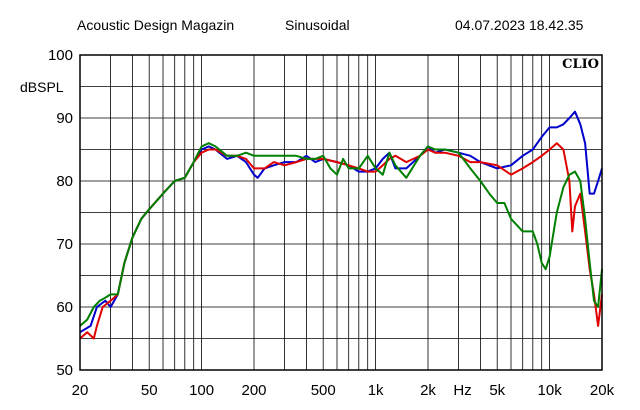 Image resolution: width=640 pixels, height=410 pixels. I want to click on x-tick-label: 2k, so click(428, 390).